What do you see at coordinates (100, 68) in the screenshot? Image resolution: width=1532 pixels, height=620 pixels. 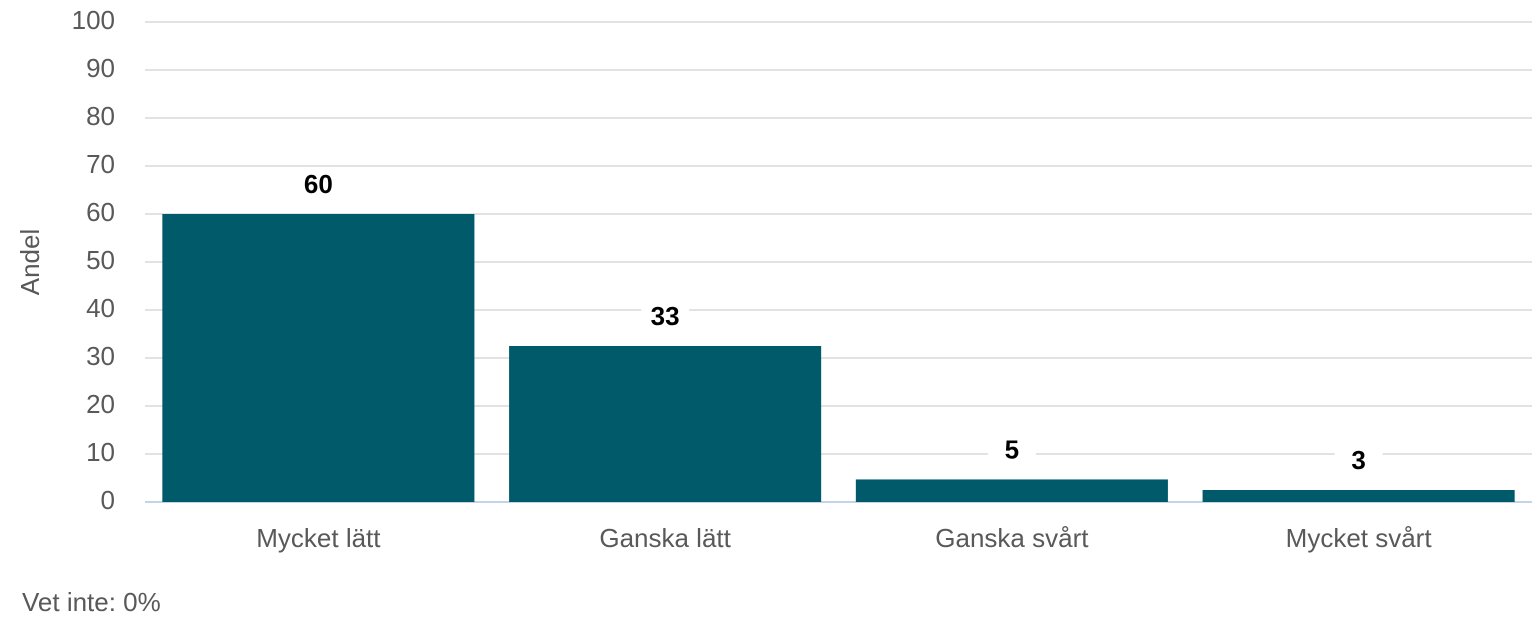 I see `y-tick-label: 90` at bounding box center [100, 68].